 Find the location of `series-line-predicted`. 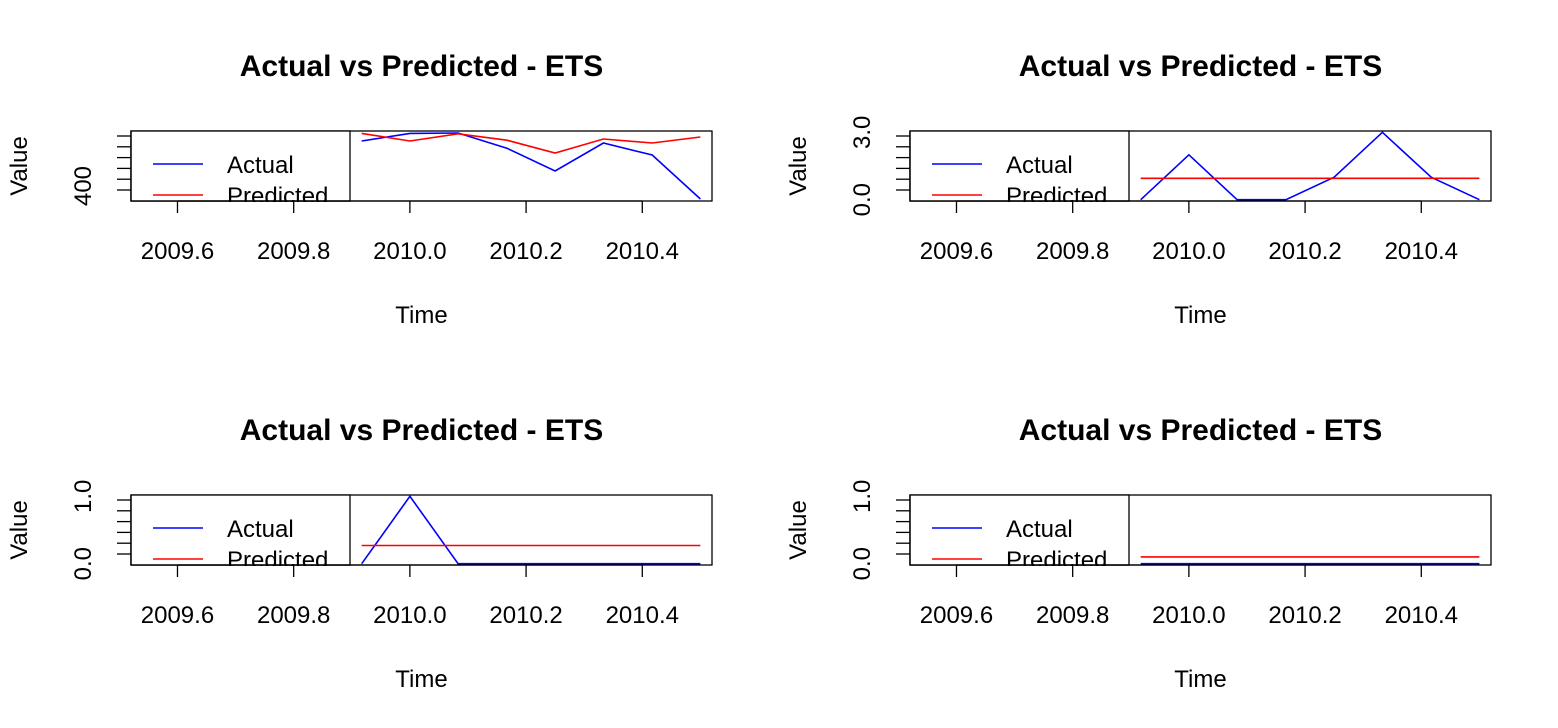

series-line-predicted is located at coordinates (531, 143).